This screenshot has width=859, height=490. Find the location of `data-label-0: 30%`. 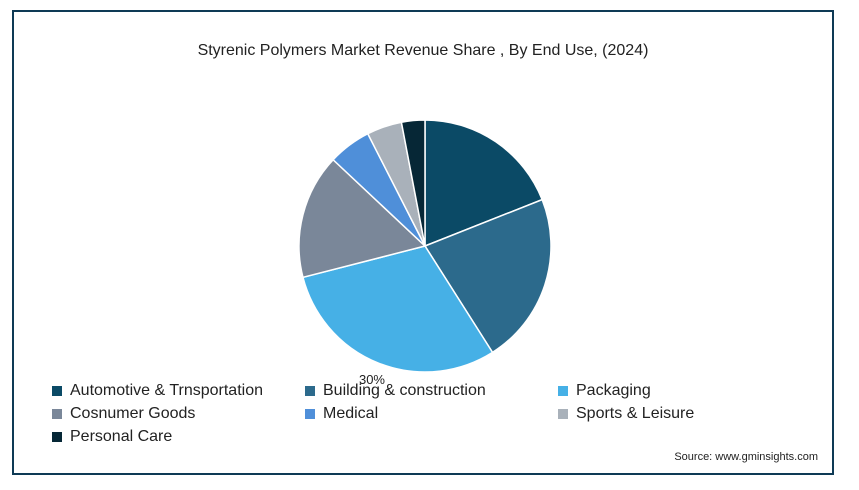

data-label-0: 30% is located at coordinates (372, 379).